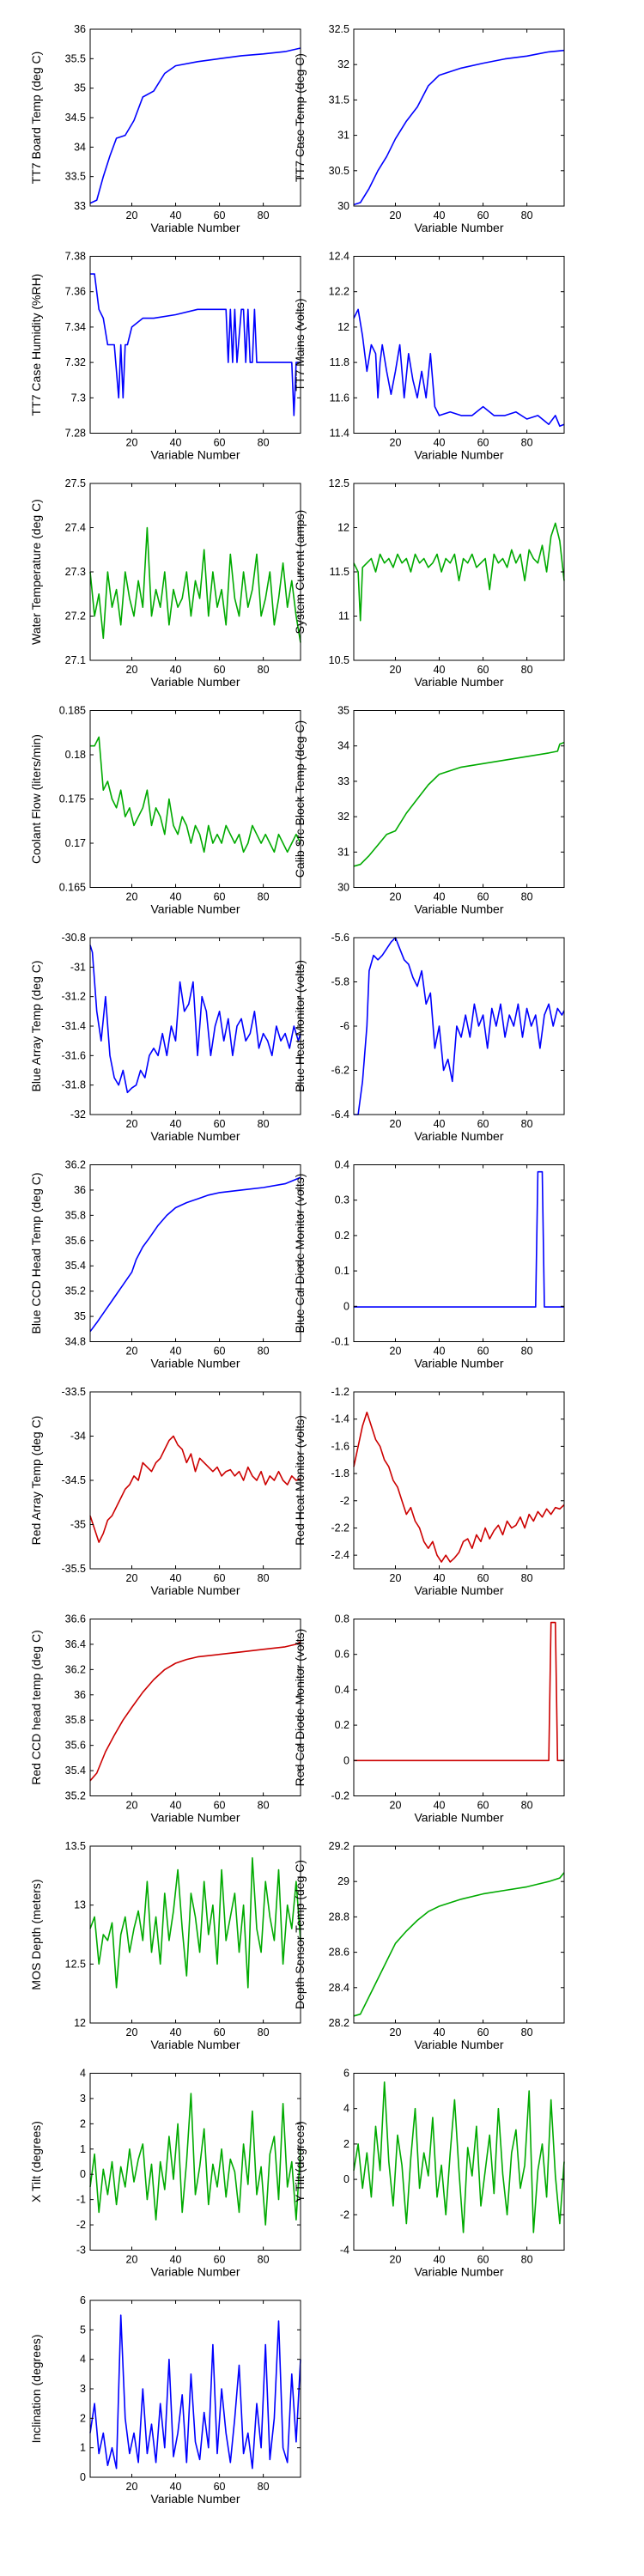 Image resolution: width=644 pixels, height=2576 pixels. Describe the element at coordinates (36, 1934) in the screenshot. I see `y-axis-label: MOS Depth (meters)` at that location.